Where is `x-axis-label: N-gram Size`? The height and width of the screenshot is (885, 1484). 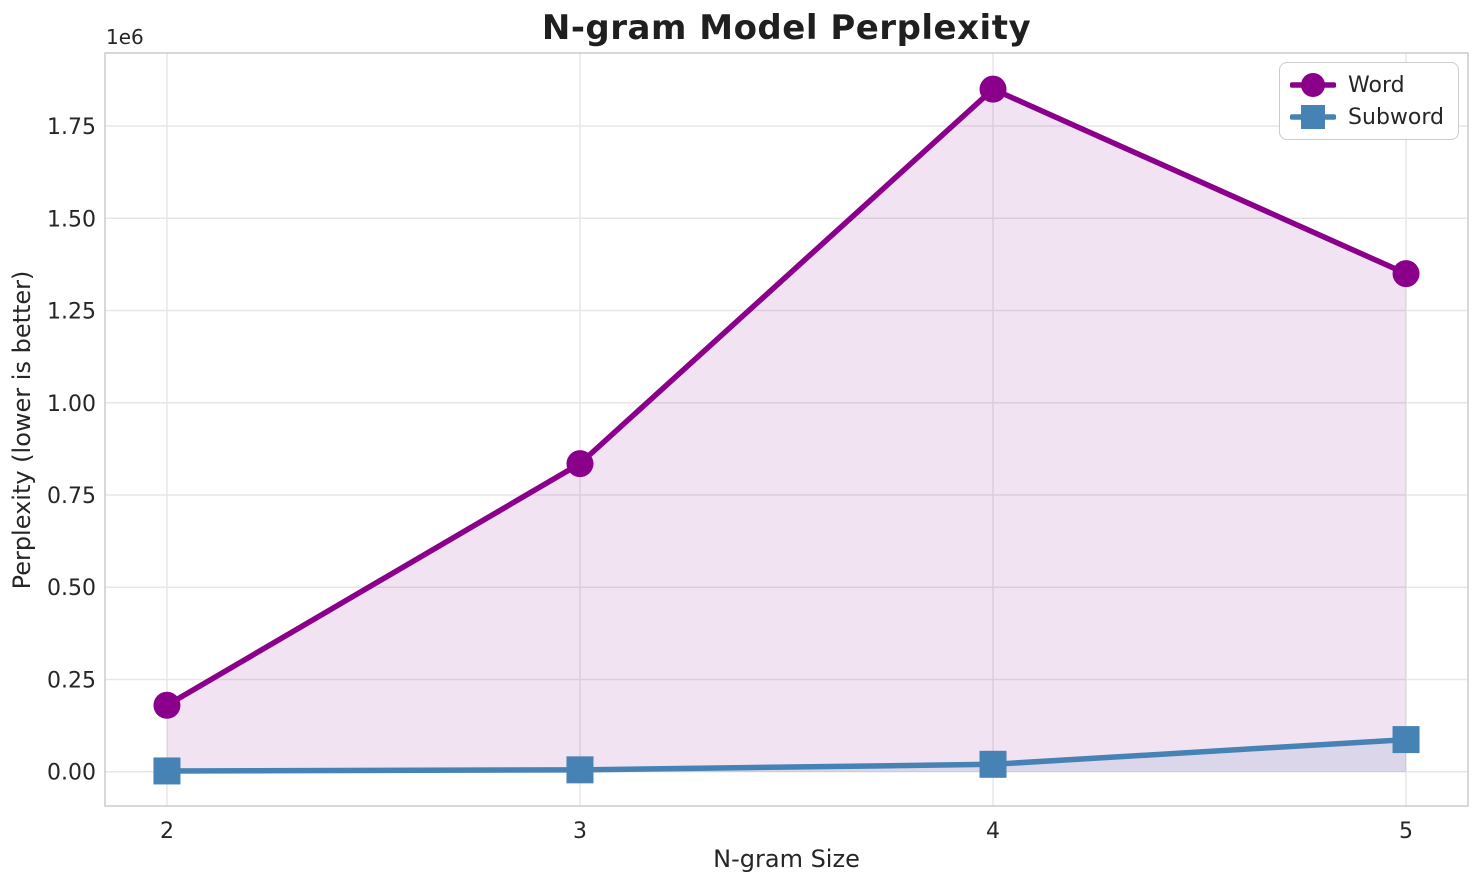 x-axis-label: N-gram Size is located at coordinates (786, 859).